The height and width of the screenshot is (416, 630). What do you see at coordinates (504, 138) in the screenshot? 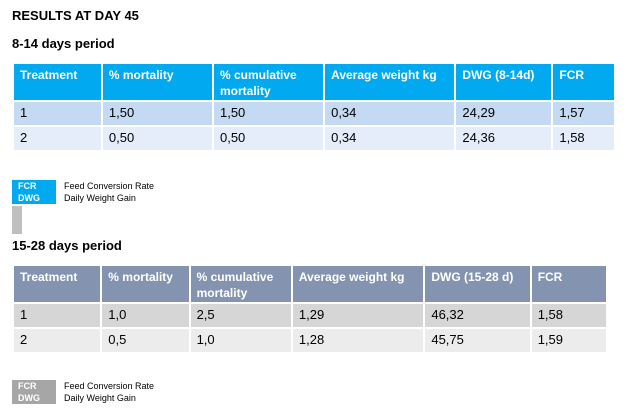
I see `cell-dwg: 24,36` at bounding box center [504, 138].